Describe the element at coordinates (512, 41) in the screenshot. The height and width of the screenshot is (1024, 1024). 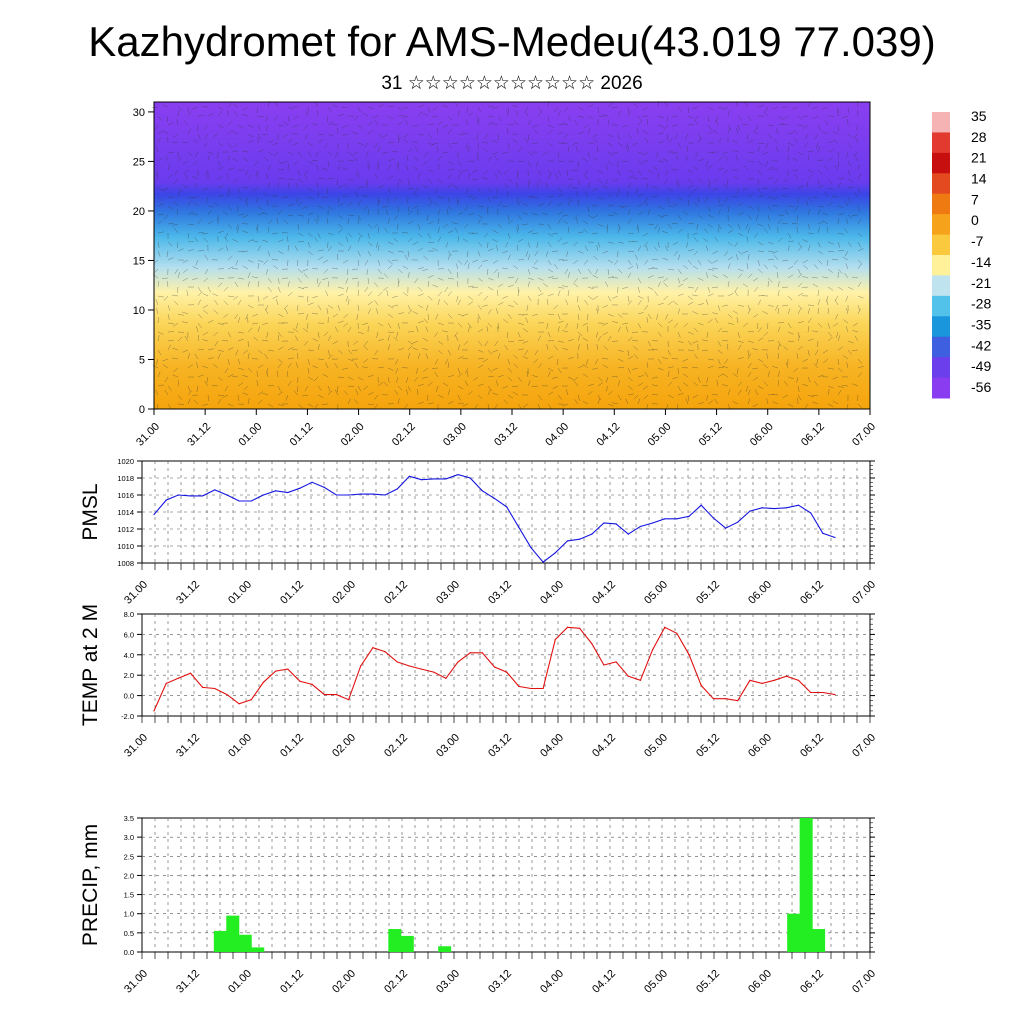
I see `chart-title: Kazhydromet for AMS-Medeu(43.019 77.039)` at that location.